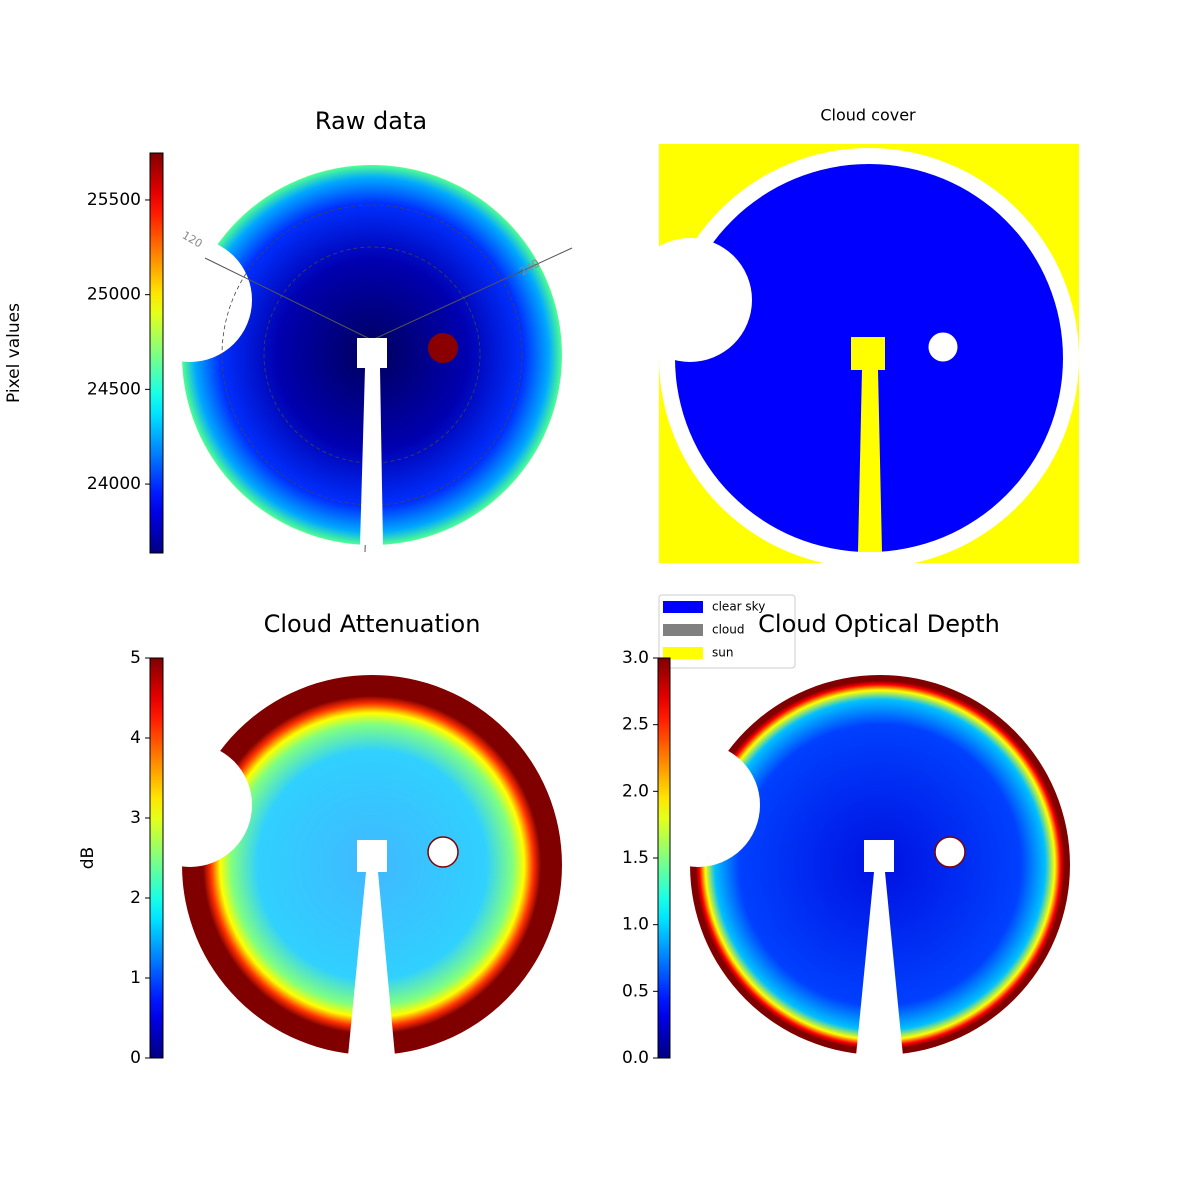 The height and width of the screenshot is (1200, 1200). I want to click on colorbar-tick-label: 3, so click(135, 818).